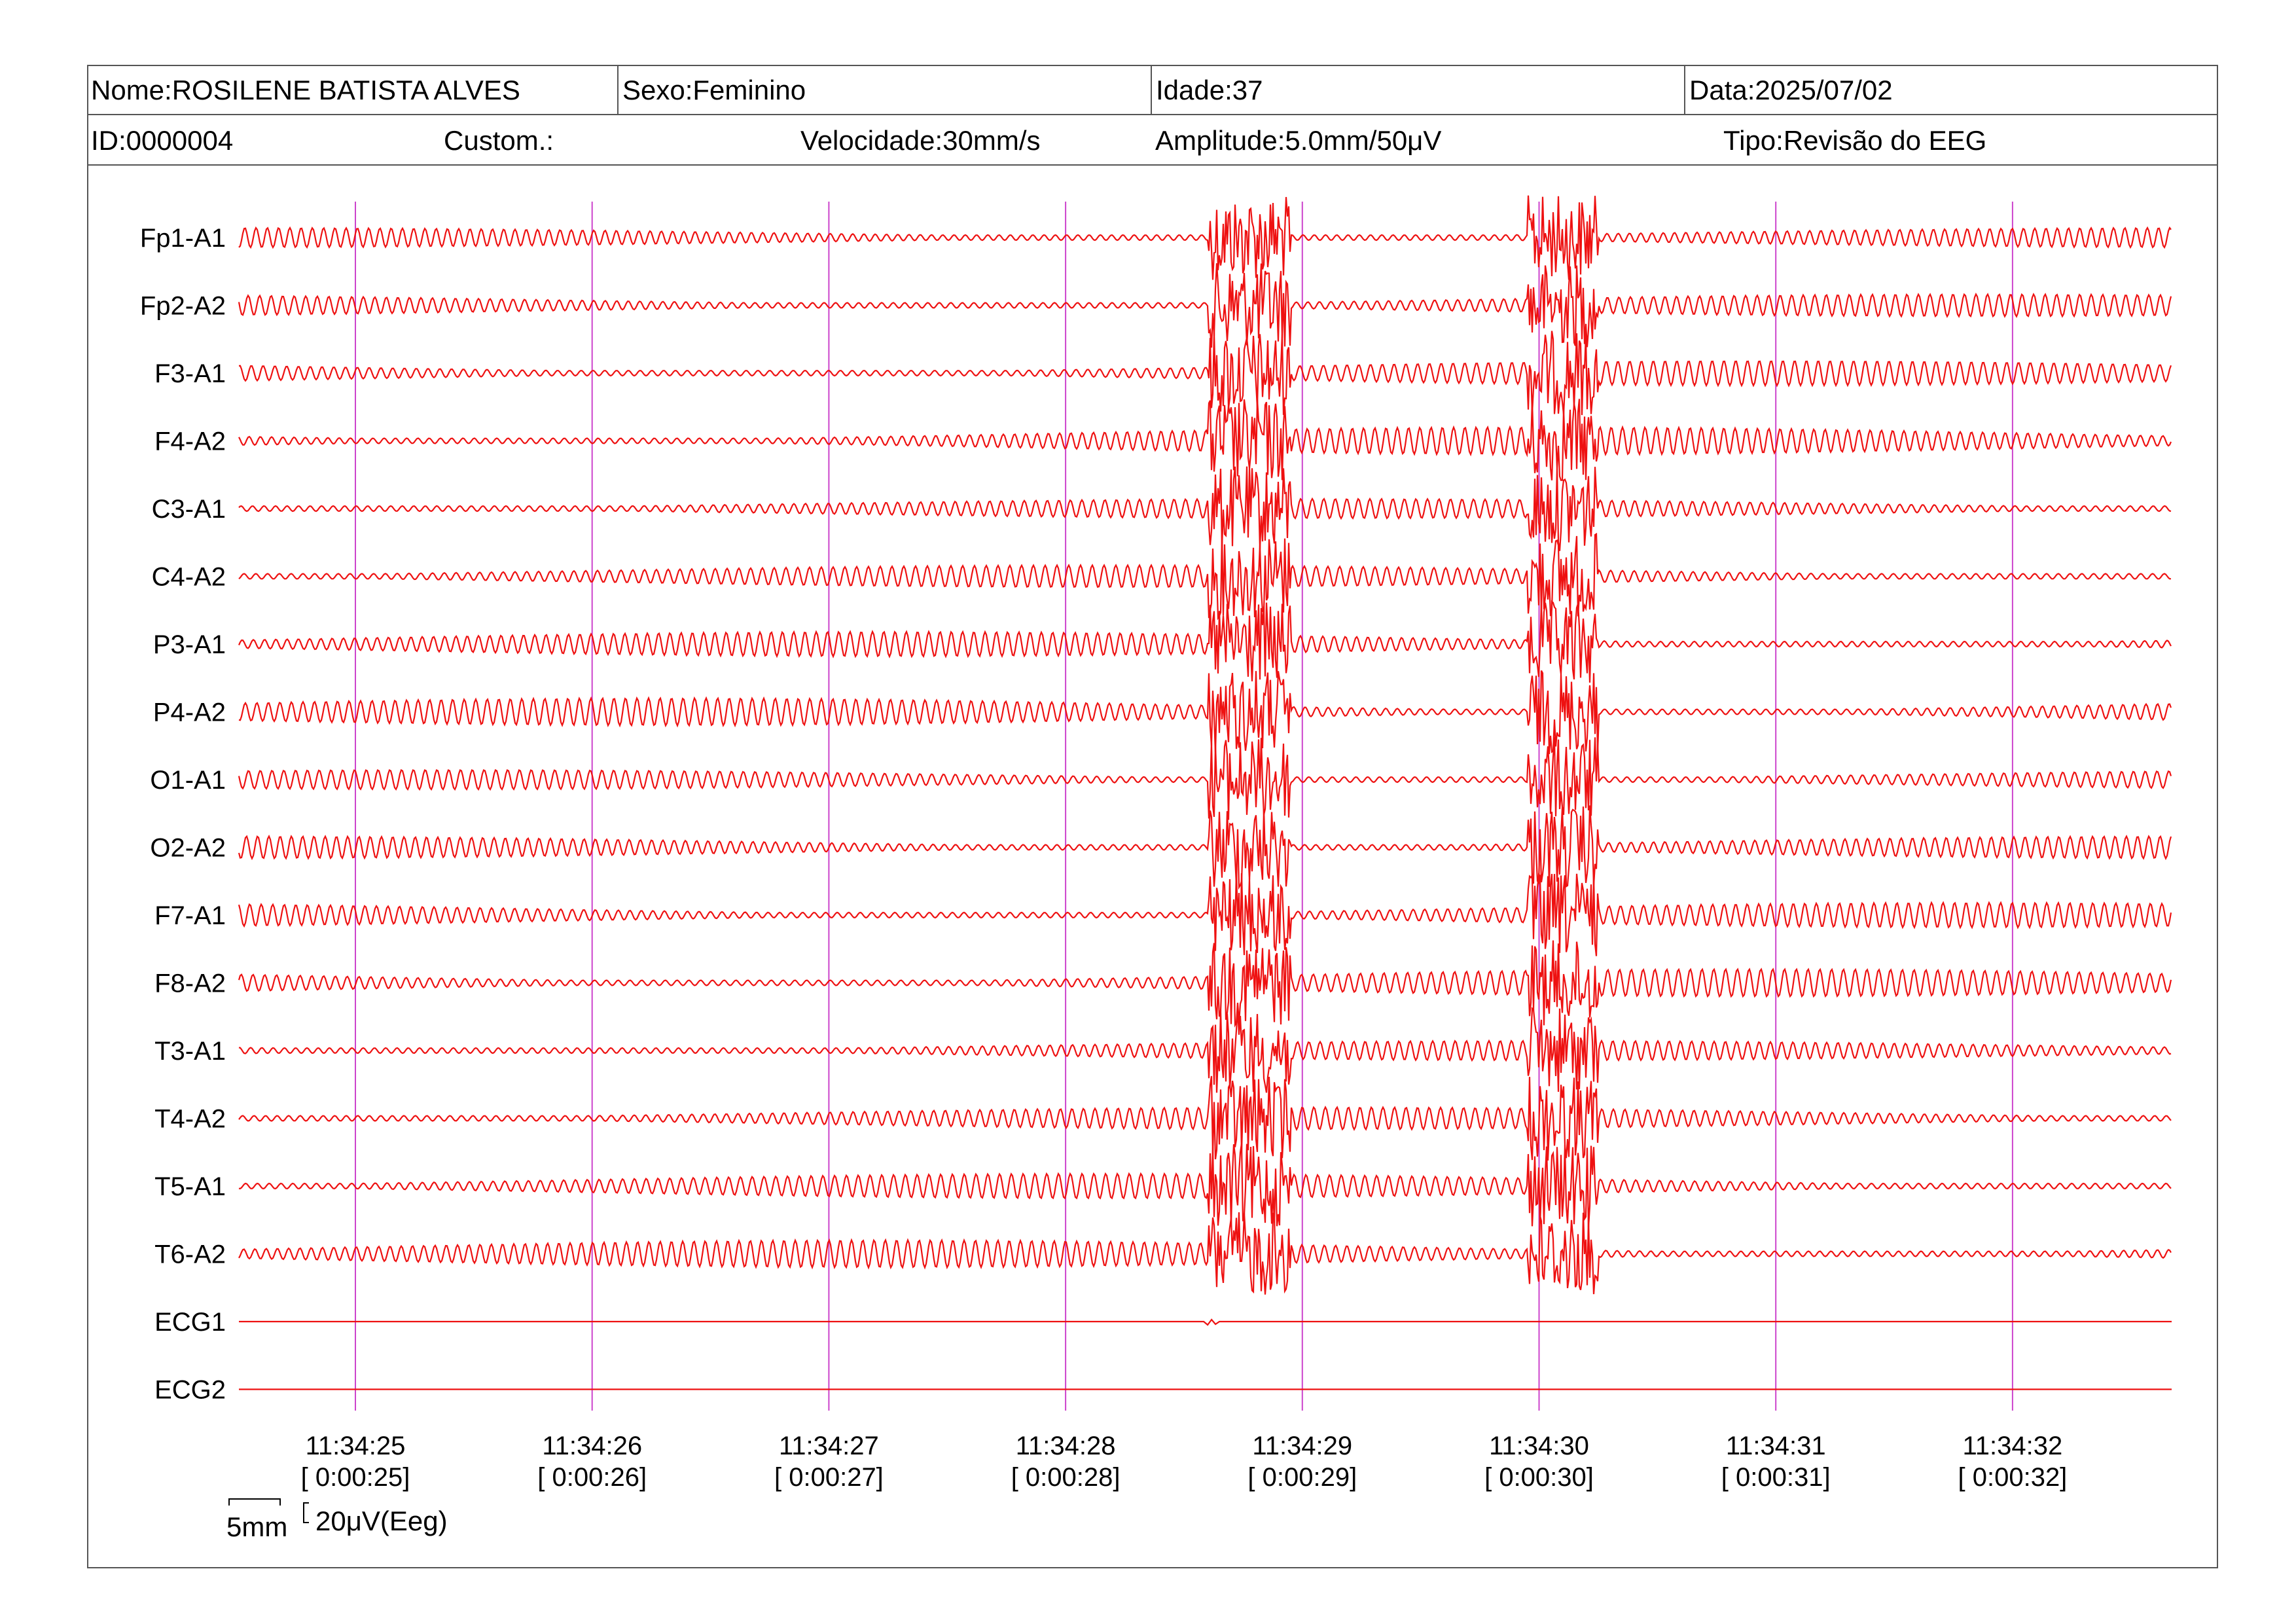  I want to click on patient-id: ID:0000004, so click(162, 140).